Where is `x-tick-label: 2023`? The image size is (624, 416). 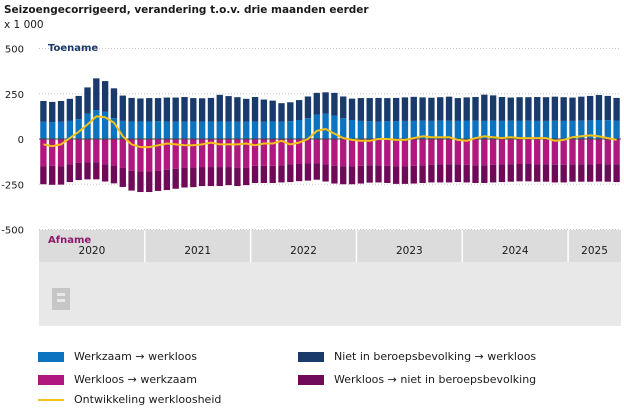 x-tick-label: 2023 is located at coordinates (409, 251).